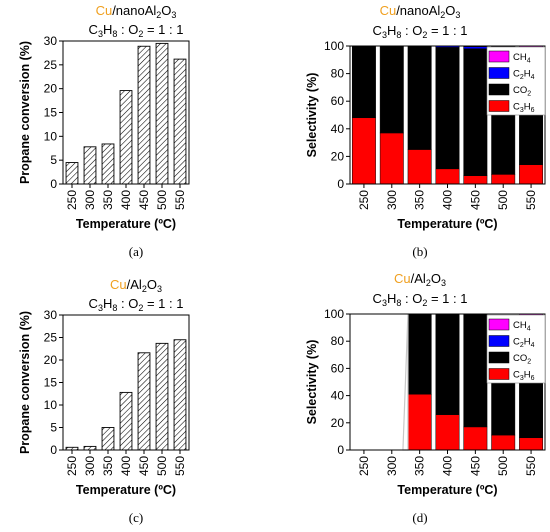 The height and width of the screenshot is (532, 550). What do you see at coordinates (420, 11) in the screenshot?
I see `chart-title: Cu/nanoAl2O3` at bounding box center [420, 11].